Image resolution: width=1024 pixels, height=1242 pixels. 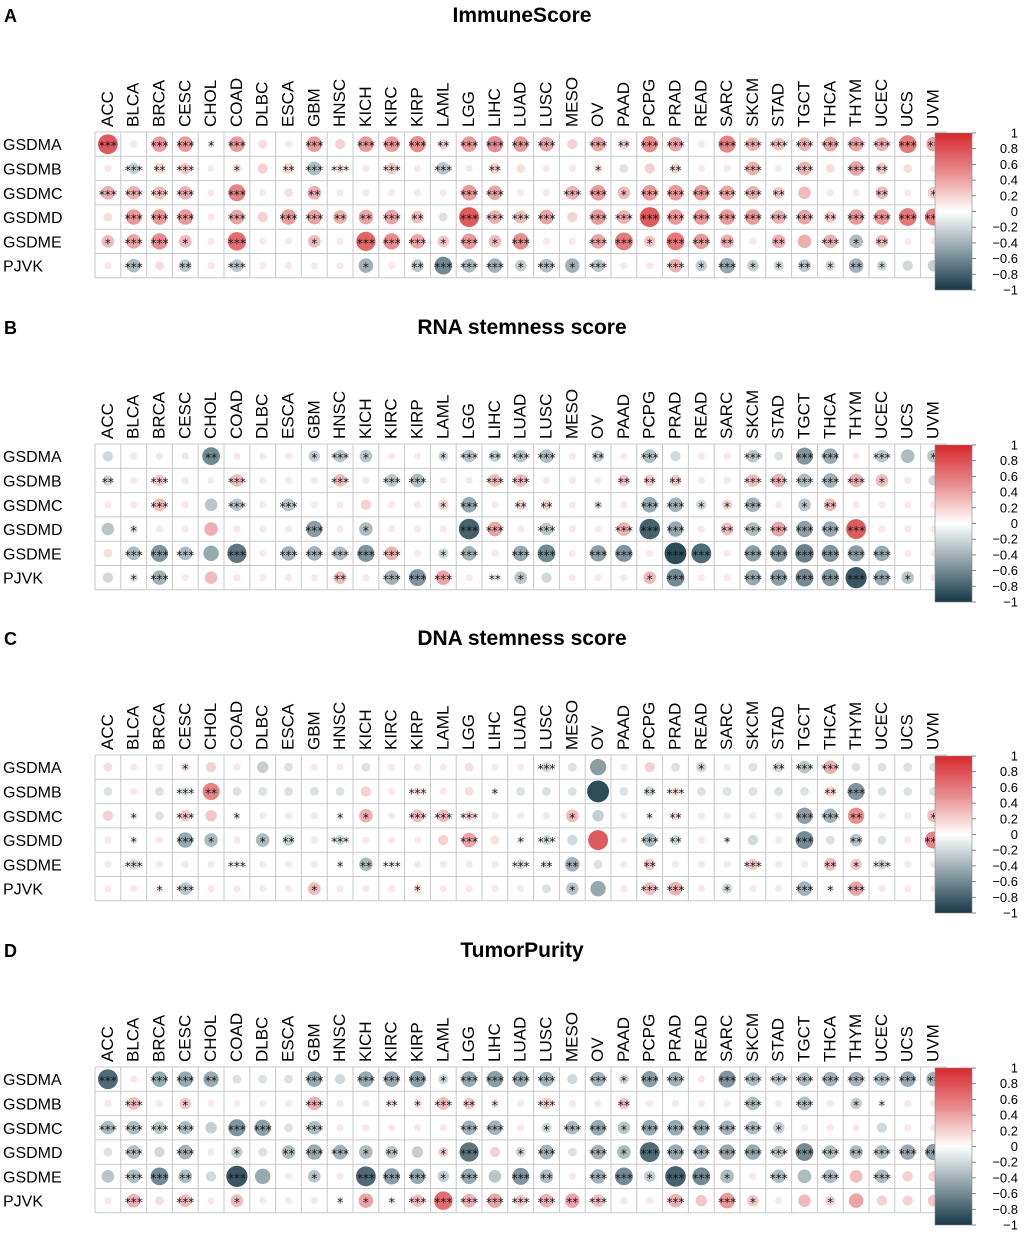 I want to click on column-label: HNSC, so click(x=339, y=103).